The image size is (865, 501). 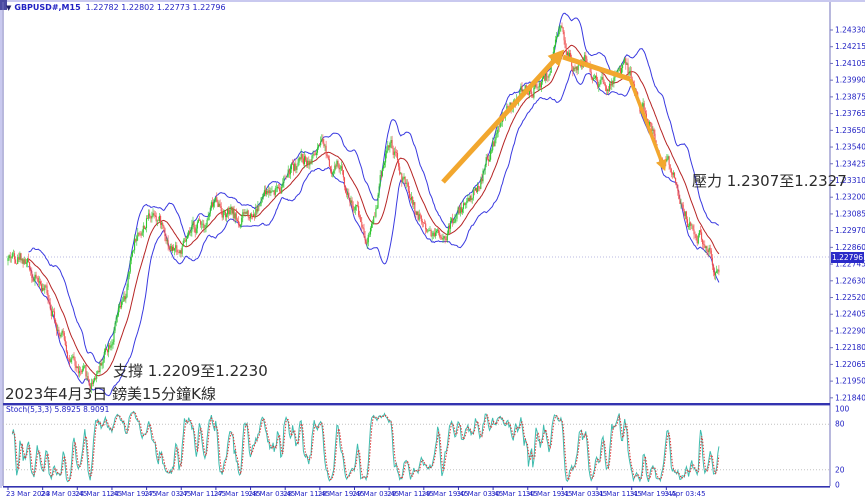 I want to click on svg-text: 1.22065, so click(x=850, y=364).